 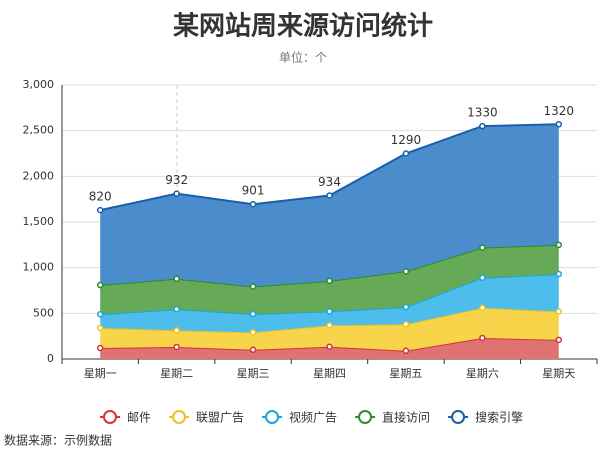 I want to click on legend-label: 视频广告, so click(x=313, y=417).